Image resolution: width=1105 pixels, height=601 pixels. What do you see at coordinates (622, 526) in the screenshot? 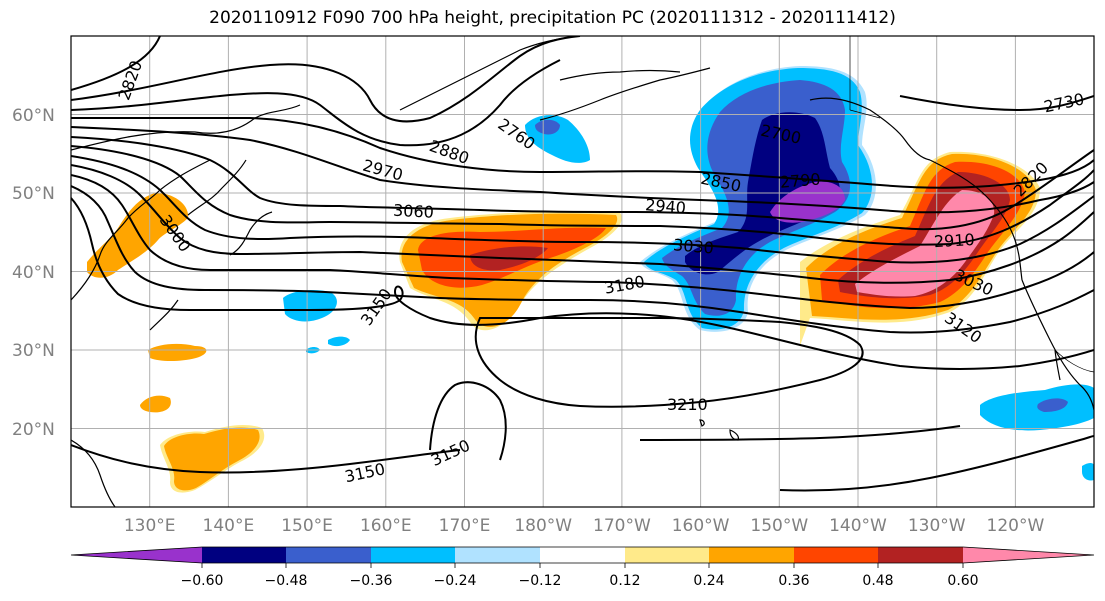
I see `lon-label: 170°W` at bounding box center [622, 526].